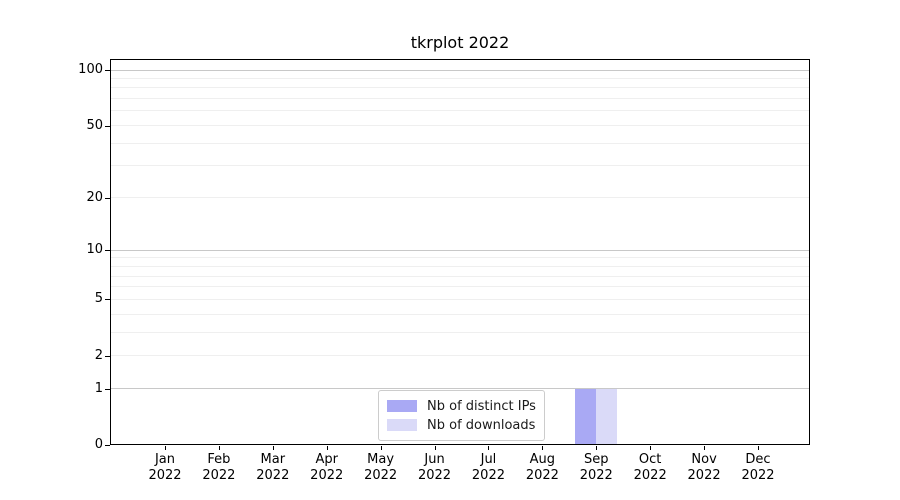  Describe the element at coordinates (219, 467) in the screenshot. I see `x-tick-label: Feb 2022` at that location.